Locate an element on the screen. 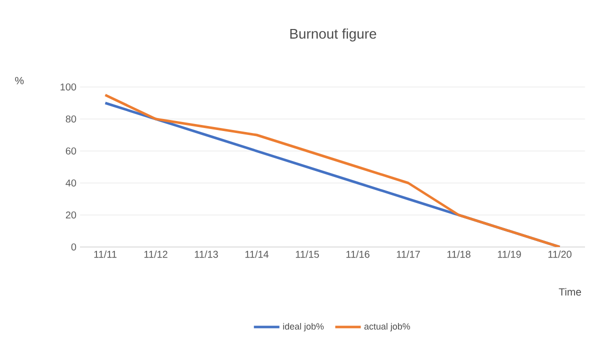 Image resolution: width=599 pixels, height=361 pixels. x-tick-label: 11/17 is located at coordinates (408, 254).